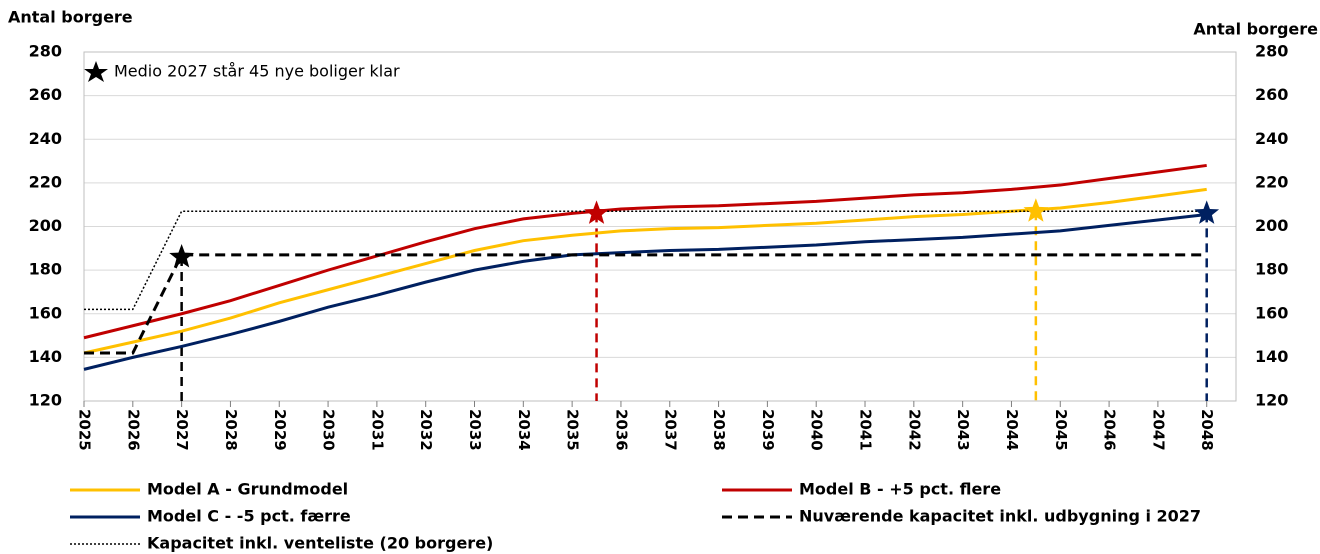 This screenshot has width=1320, height=554. What do you see at coordinates (1271, 51) in the screenshot?
I see `y2-tick-label: 280` at bounding box center [1271, 51].